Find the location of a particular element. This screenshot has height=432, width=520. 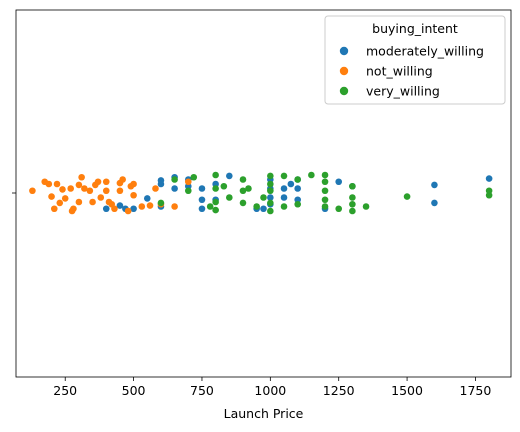

legend-label: moderately_willing is located at coordinates (425, 51).